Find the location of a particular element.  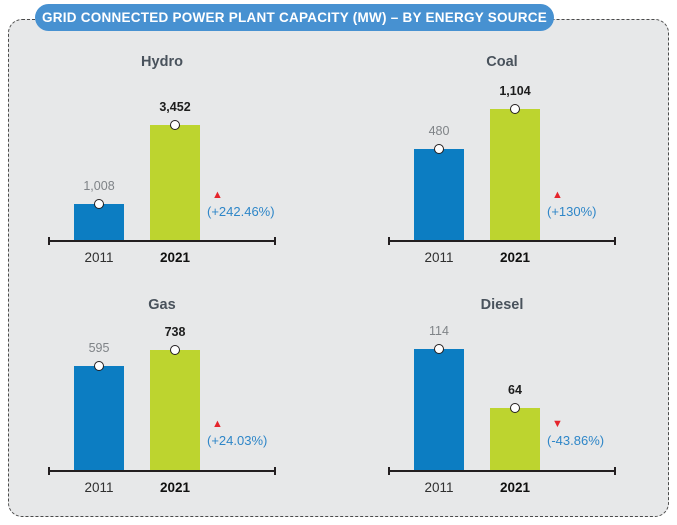

chart-title: Diesel is located at coordinates (502, 305).